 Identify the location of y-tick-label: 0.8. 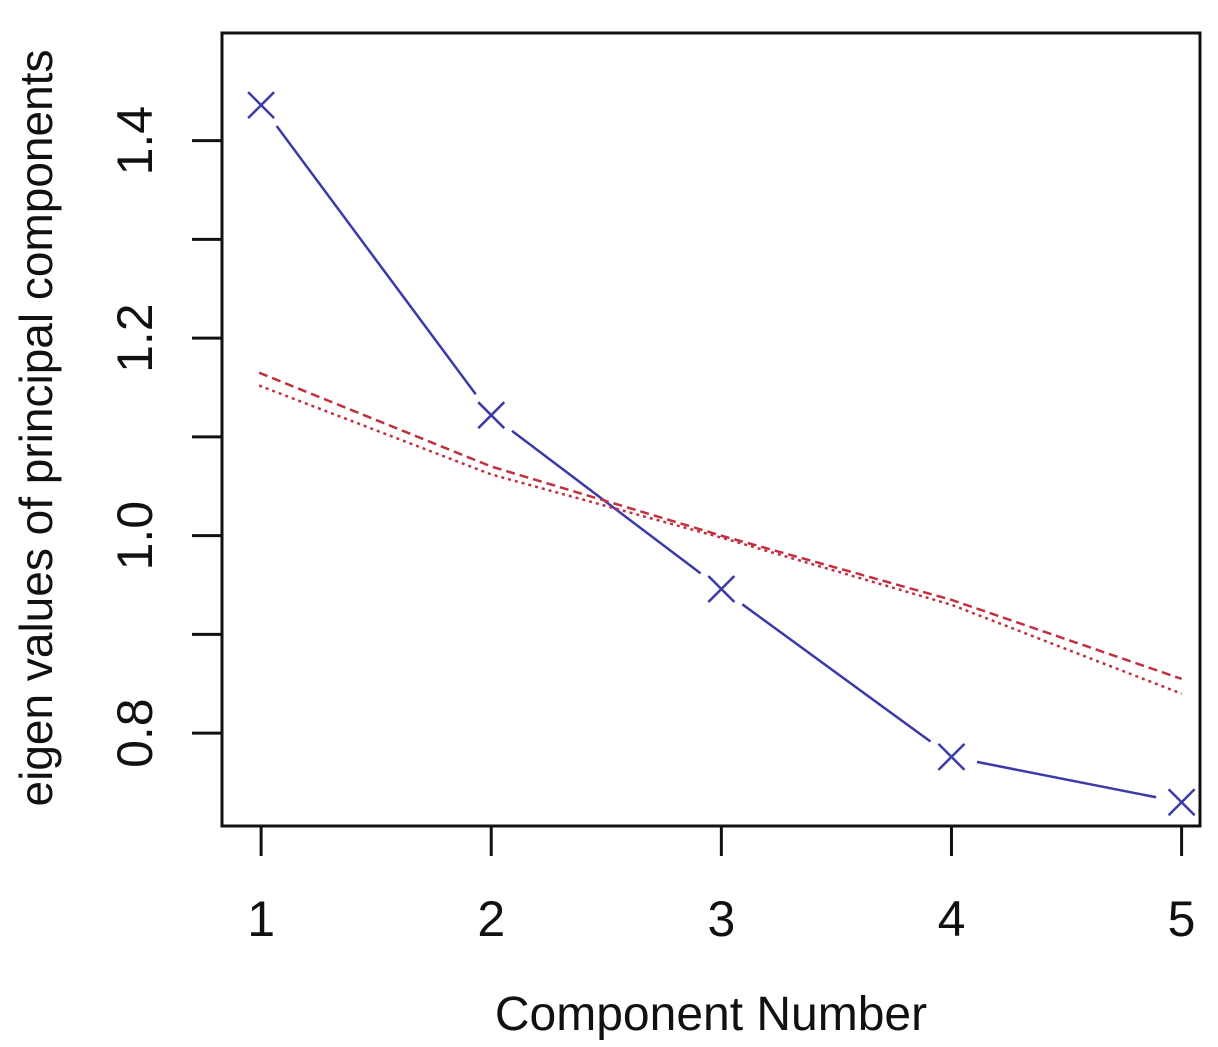
(135, 733).